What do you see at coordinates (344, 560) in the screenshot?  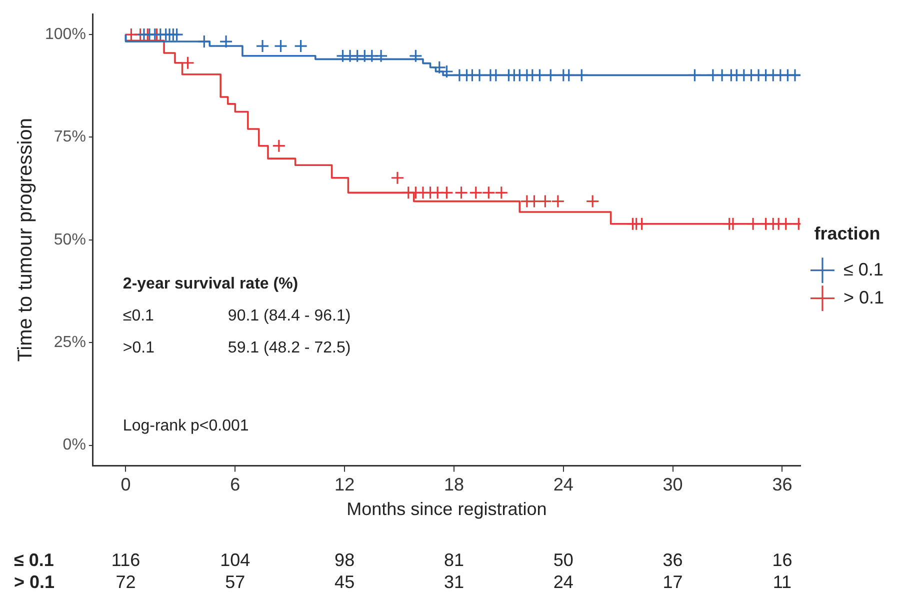 I see `text: 98` at bounding box center [344, 560].